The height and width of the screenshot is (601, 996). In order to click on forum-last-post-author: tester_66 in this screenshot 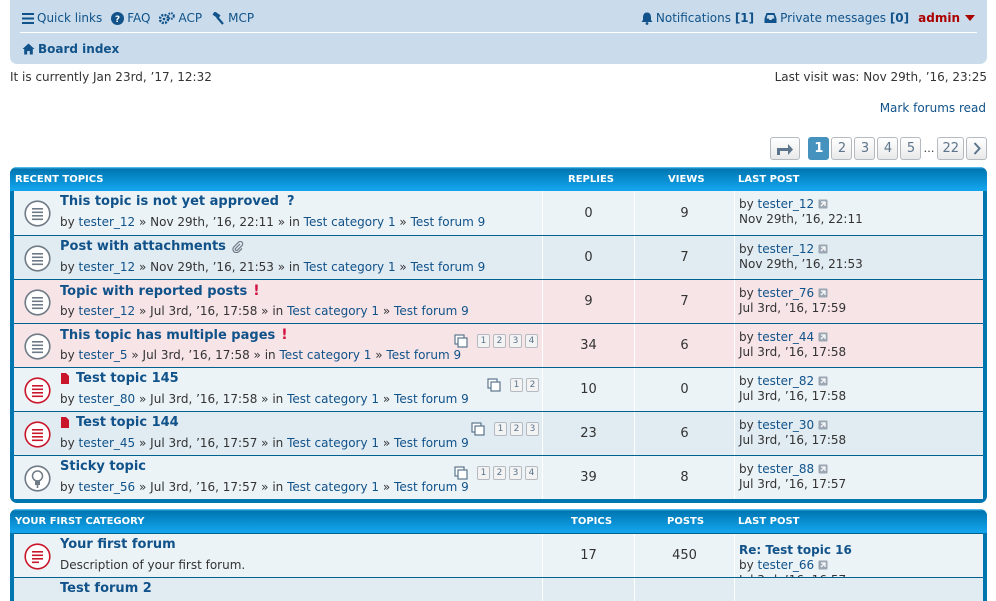, I will do `click(786, 565)`.